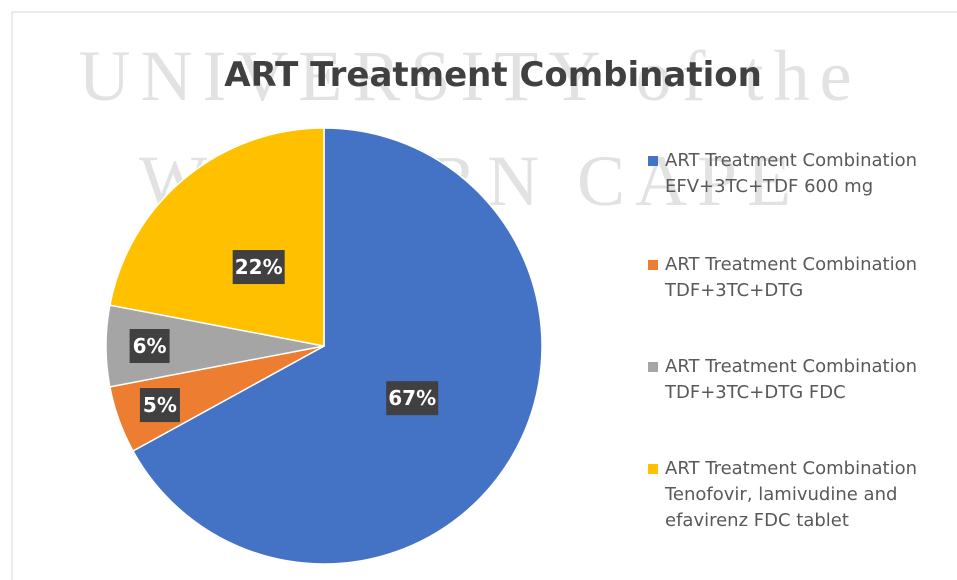 The height and width of the screenshot is (580, 957). I want to click on data-label: 5%, so click(160, 405).